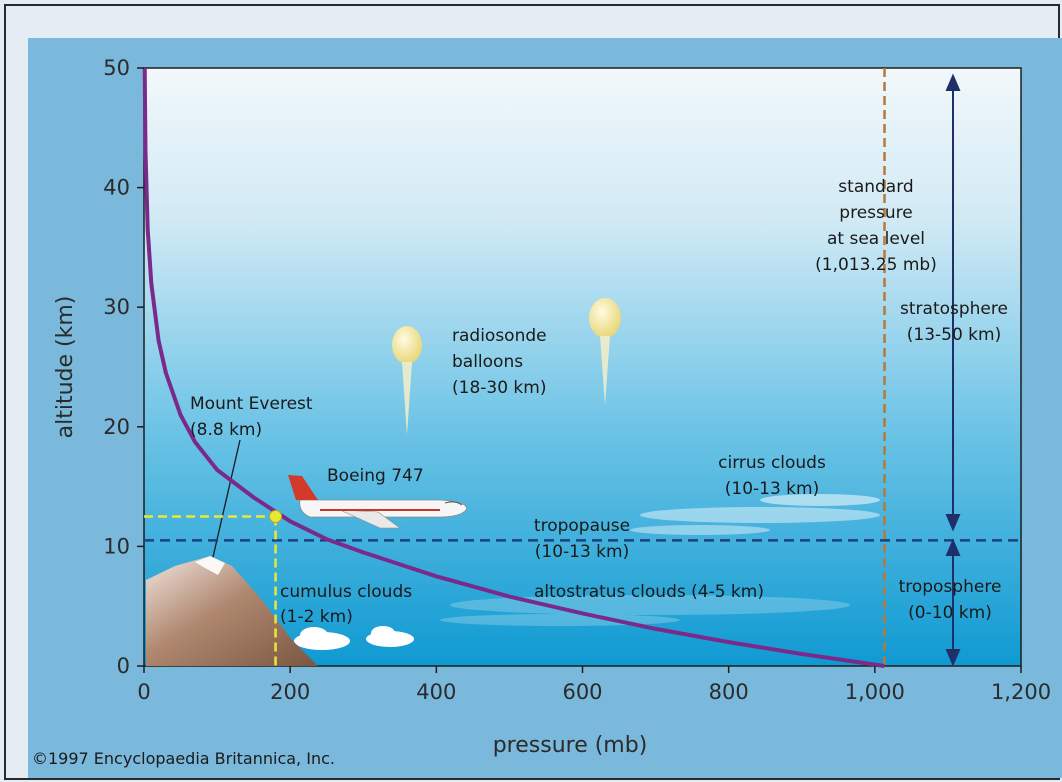  Describe the element at coordinates (290, 692) in the screenshot. I see `x-tick-label: 200` at that location.